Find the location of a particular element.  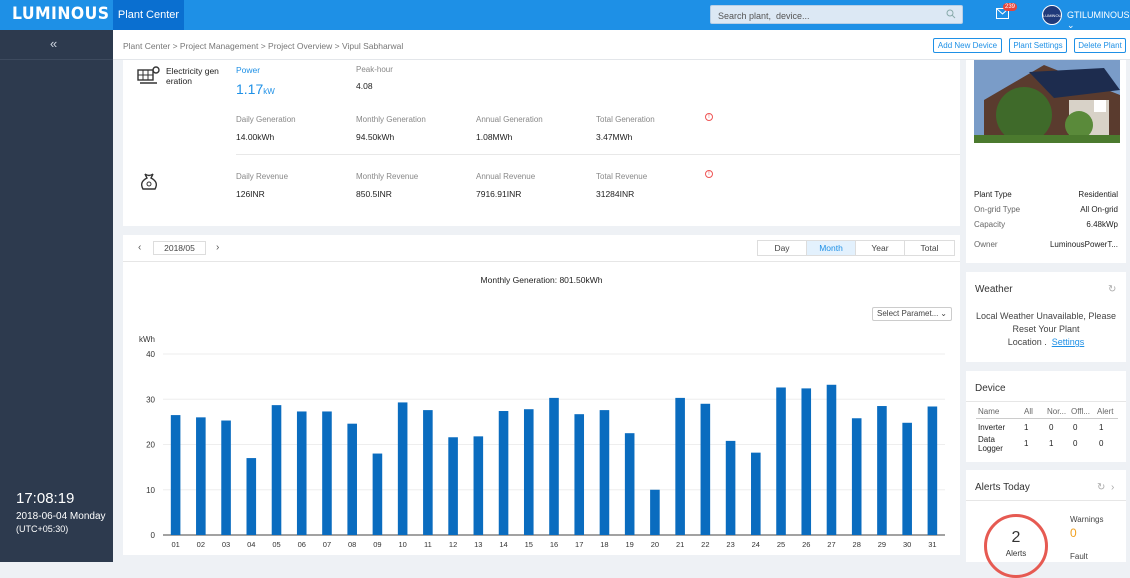

tab-day: Day is located at coordinates (782, 248).